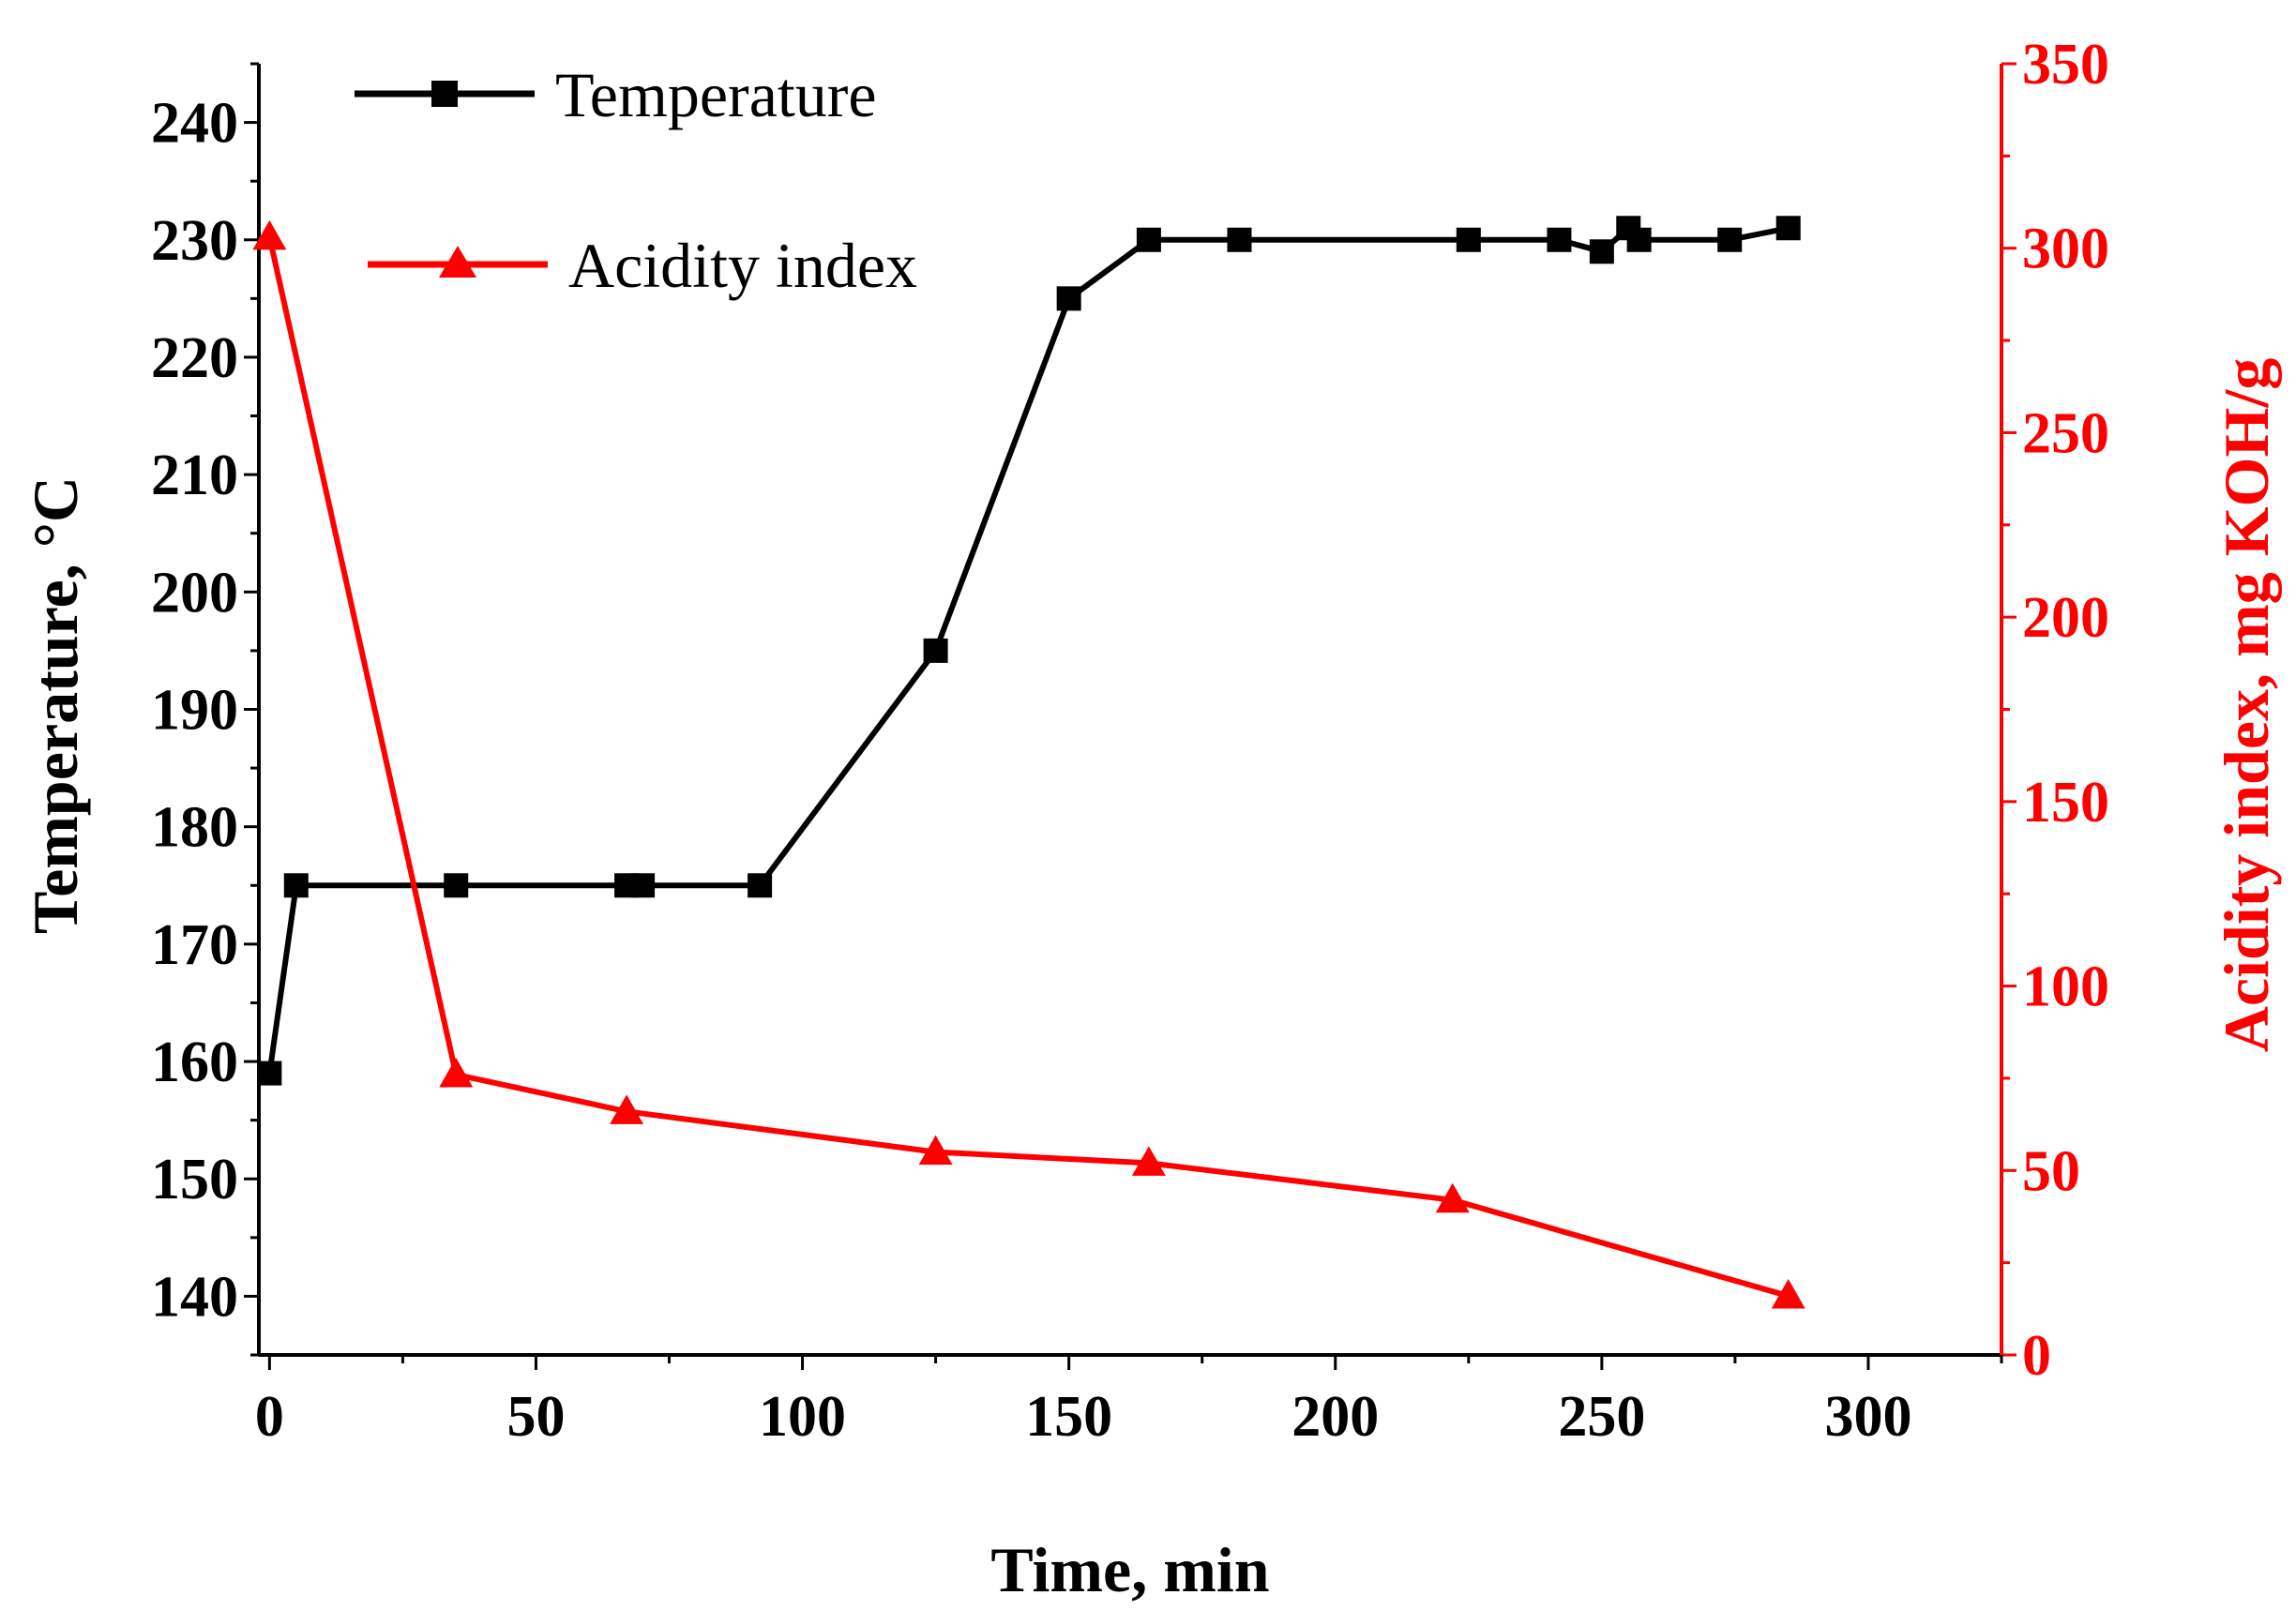  Describe the element at coordinates (2065, 987) in the screenshot. I see `right-tick-label: 100` at that location.